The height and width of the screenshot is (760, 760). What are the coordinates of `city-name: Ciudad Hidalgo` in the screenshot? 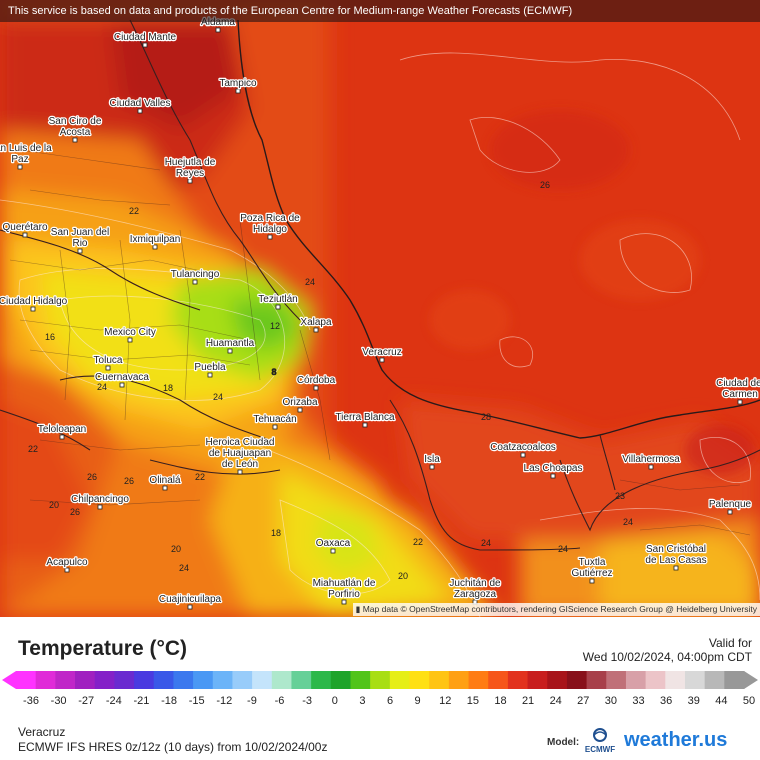 It's located at (34, 301).